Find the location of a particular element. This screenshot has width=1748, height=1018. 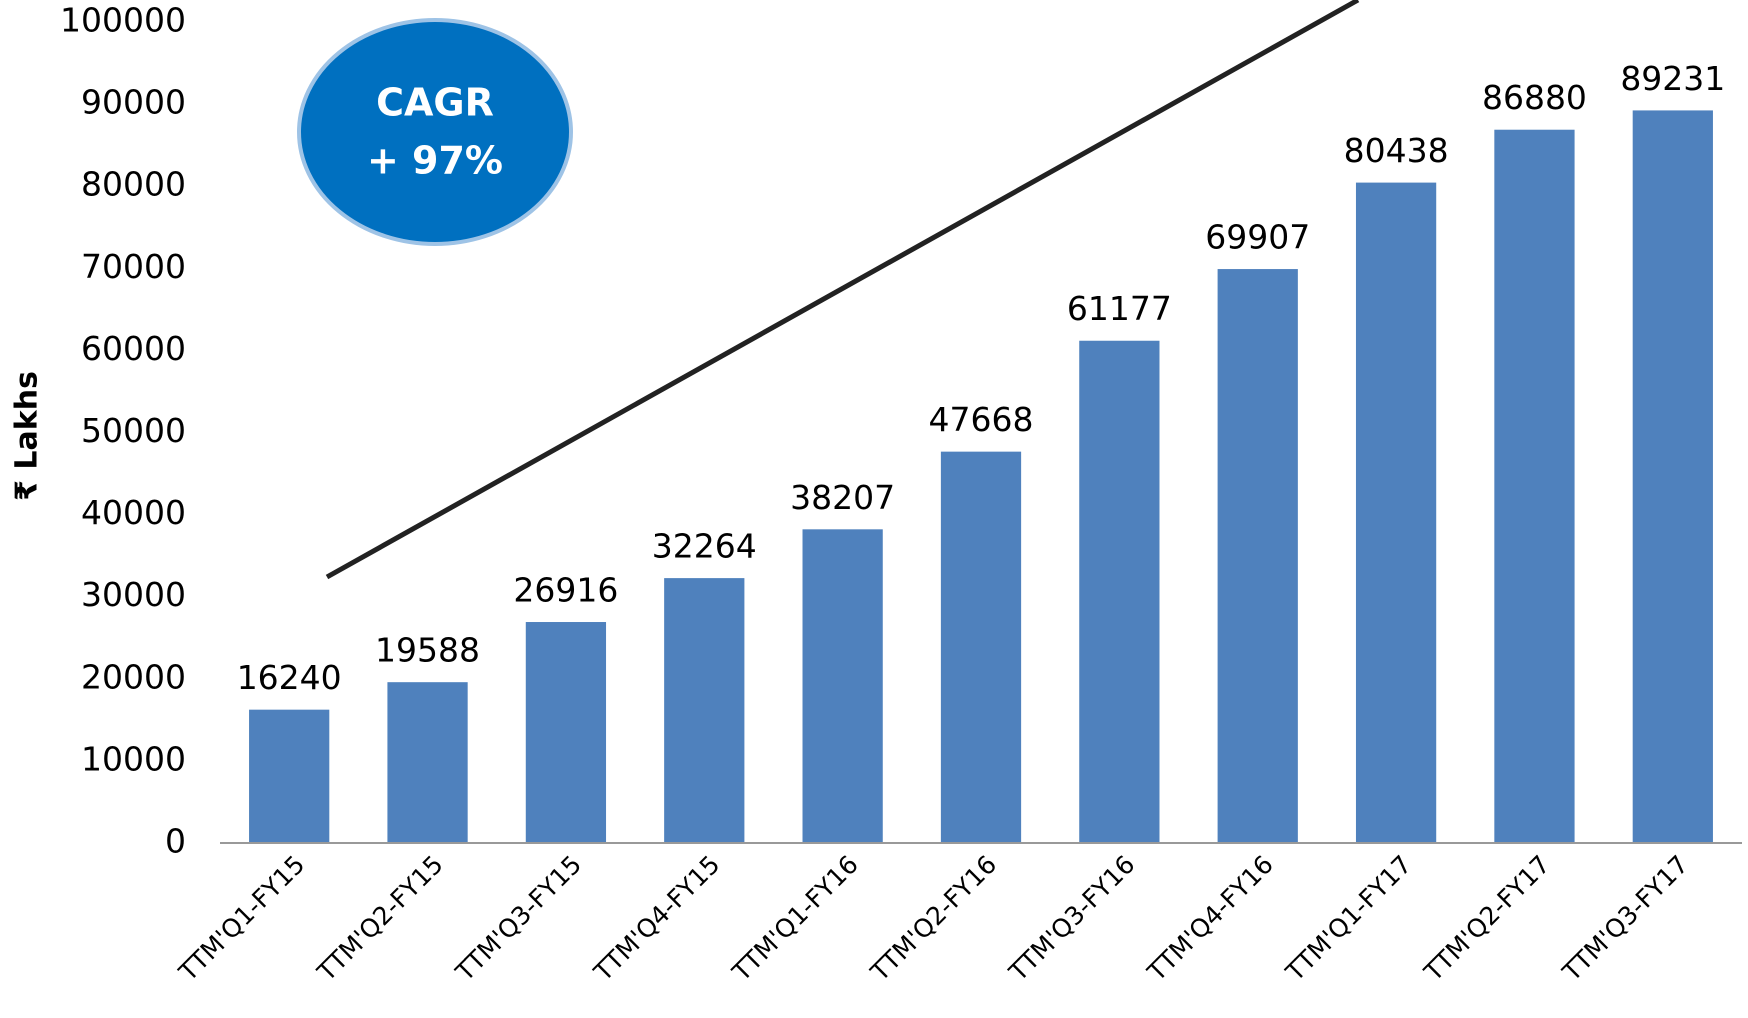

x-tick-label: TTM'Q3-FY16 is located at coordinates (1072, 919).